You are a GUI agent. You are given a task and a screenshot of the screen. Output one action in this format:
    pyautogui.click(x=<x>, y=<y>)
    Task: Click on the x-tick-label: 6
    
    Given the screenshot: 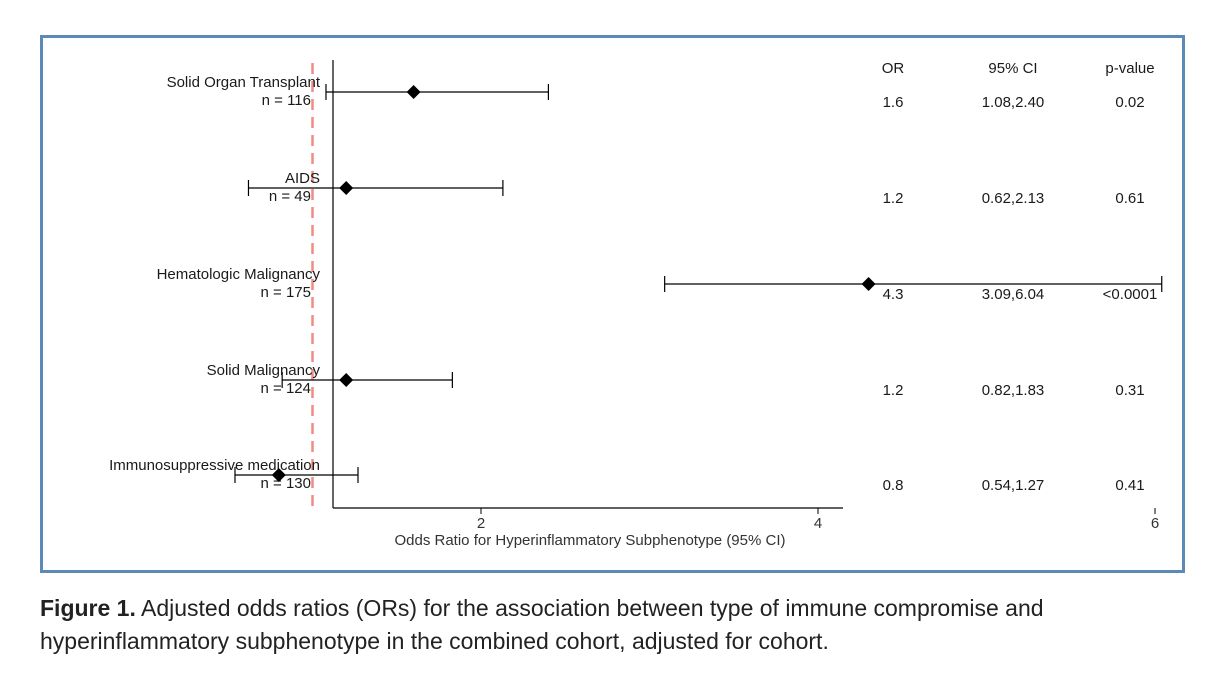 What is the action you would take?
    pyautogui.click(x=1155, y=523)
    